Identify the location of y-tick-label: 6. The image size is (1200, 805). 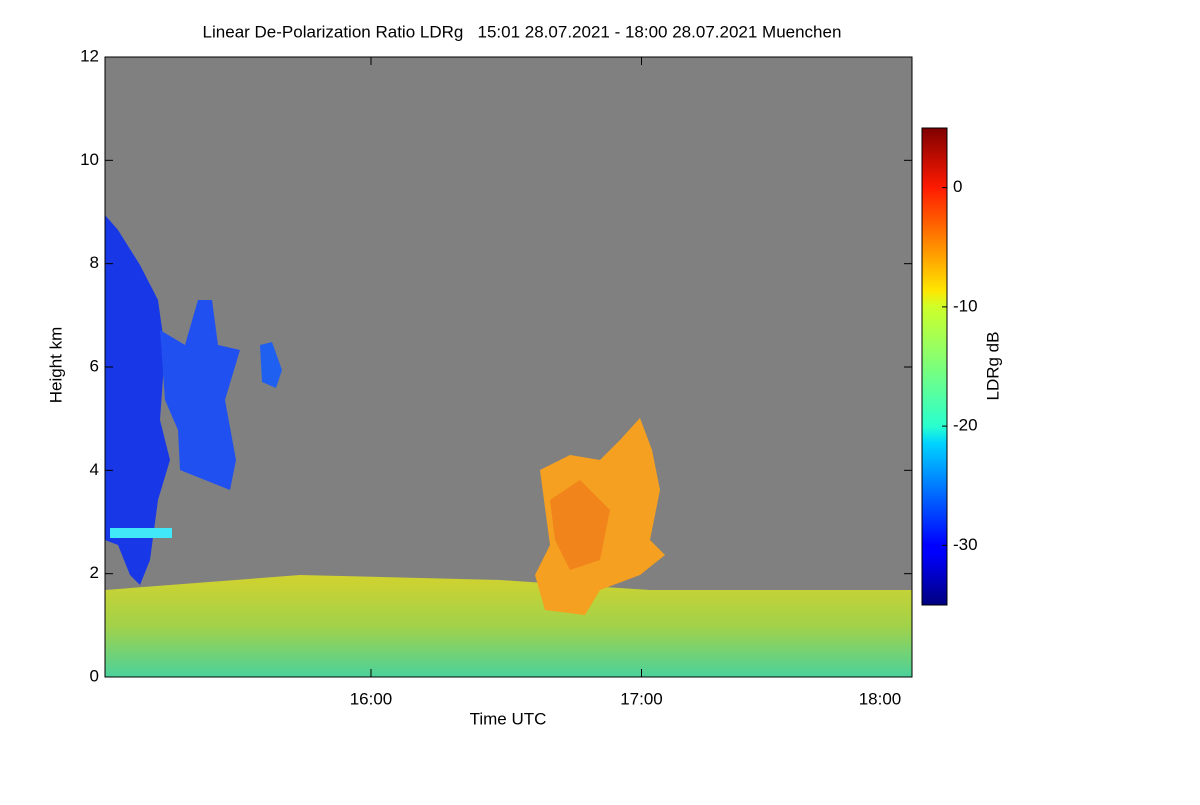
(94, 365).